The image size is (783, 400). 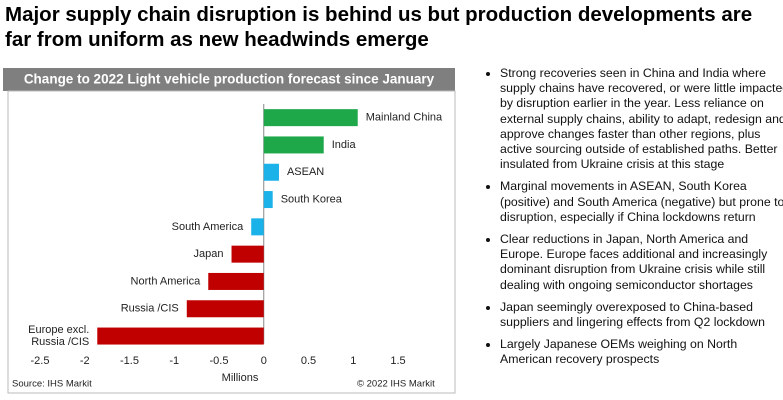 I want to click on category-label: ASEAN, so click(x=305, y=172).